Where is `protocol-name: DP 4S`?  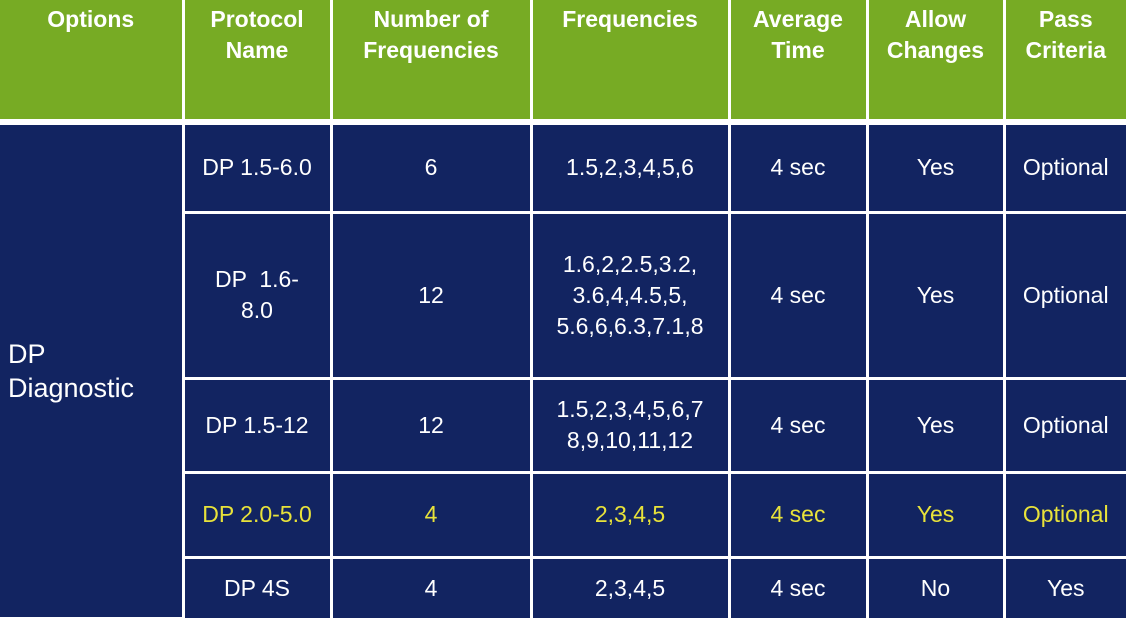 protocol-name: DP 4S is located at coordinates (257, 587).